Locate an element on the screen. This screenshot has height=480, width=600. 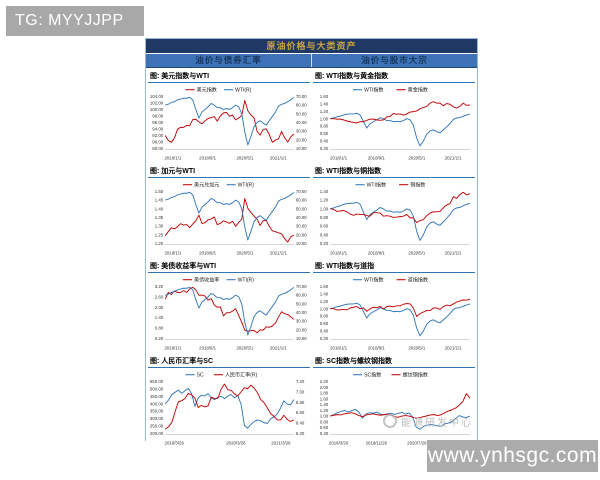
svg-text: 1.20 is located at coordinates (324, 301).